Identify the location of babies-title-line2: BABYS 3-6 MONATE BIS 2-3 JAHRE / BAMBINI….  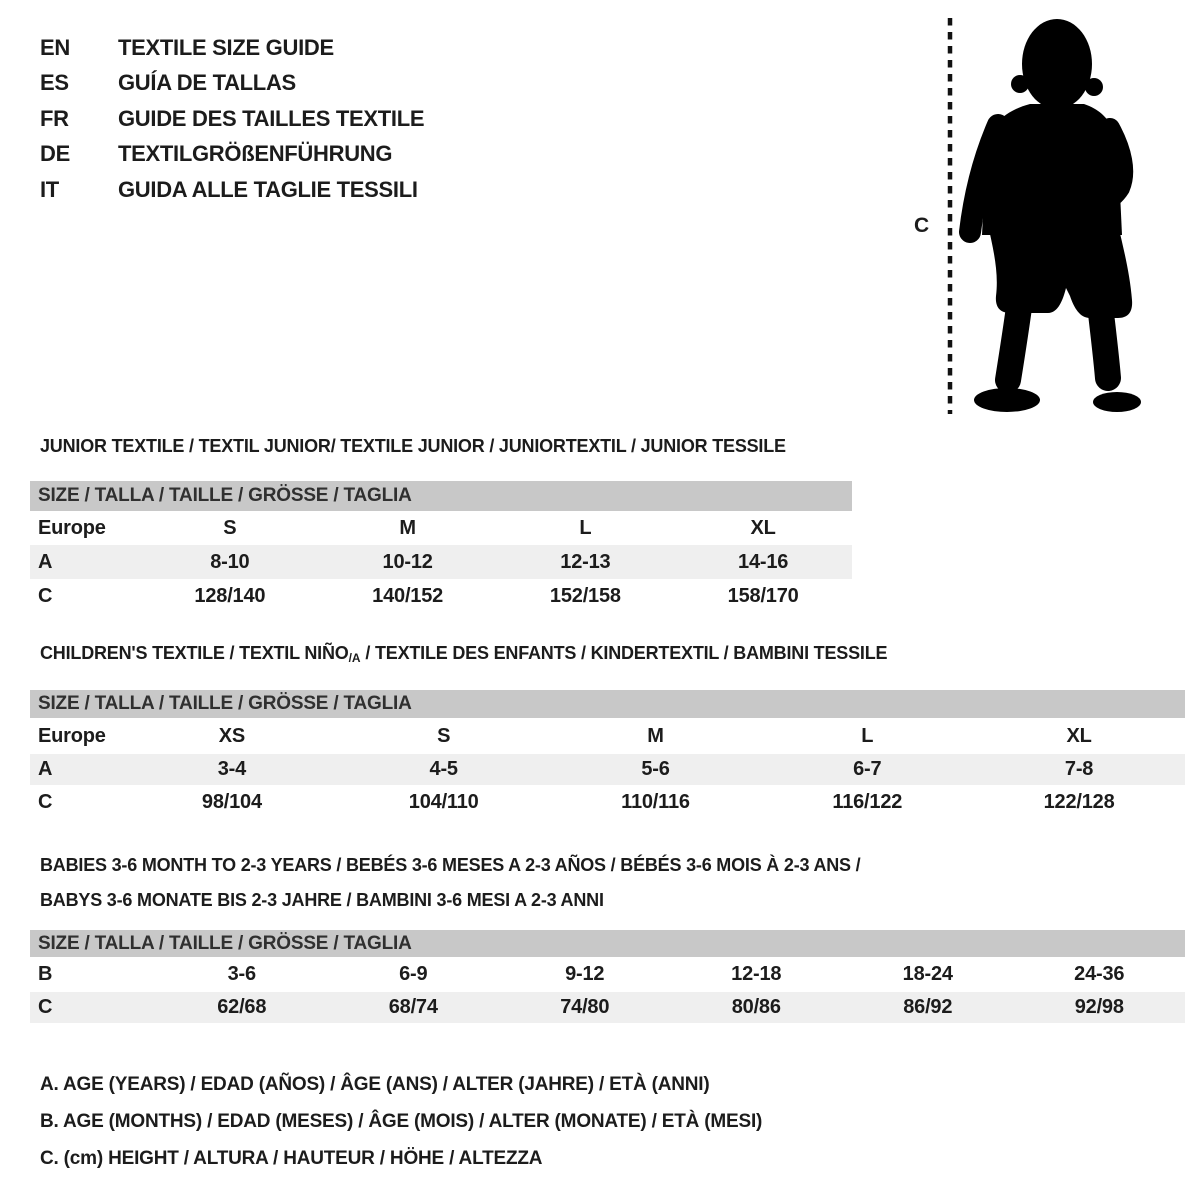
(322, 900).